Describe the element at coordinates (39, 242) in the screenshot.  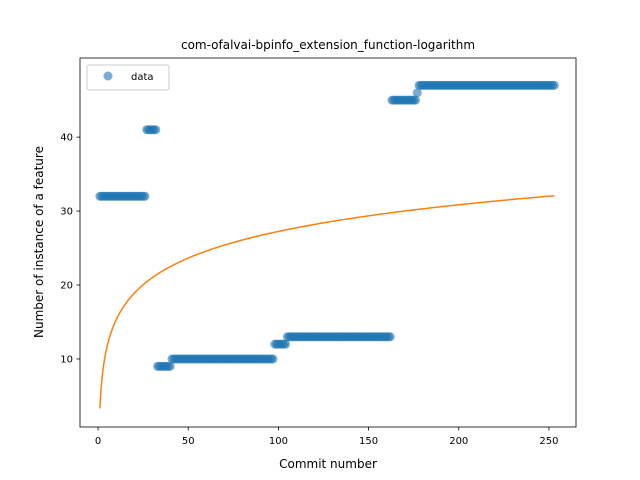
I see `y-axis-label: Number of instance of a feature` at that location.